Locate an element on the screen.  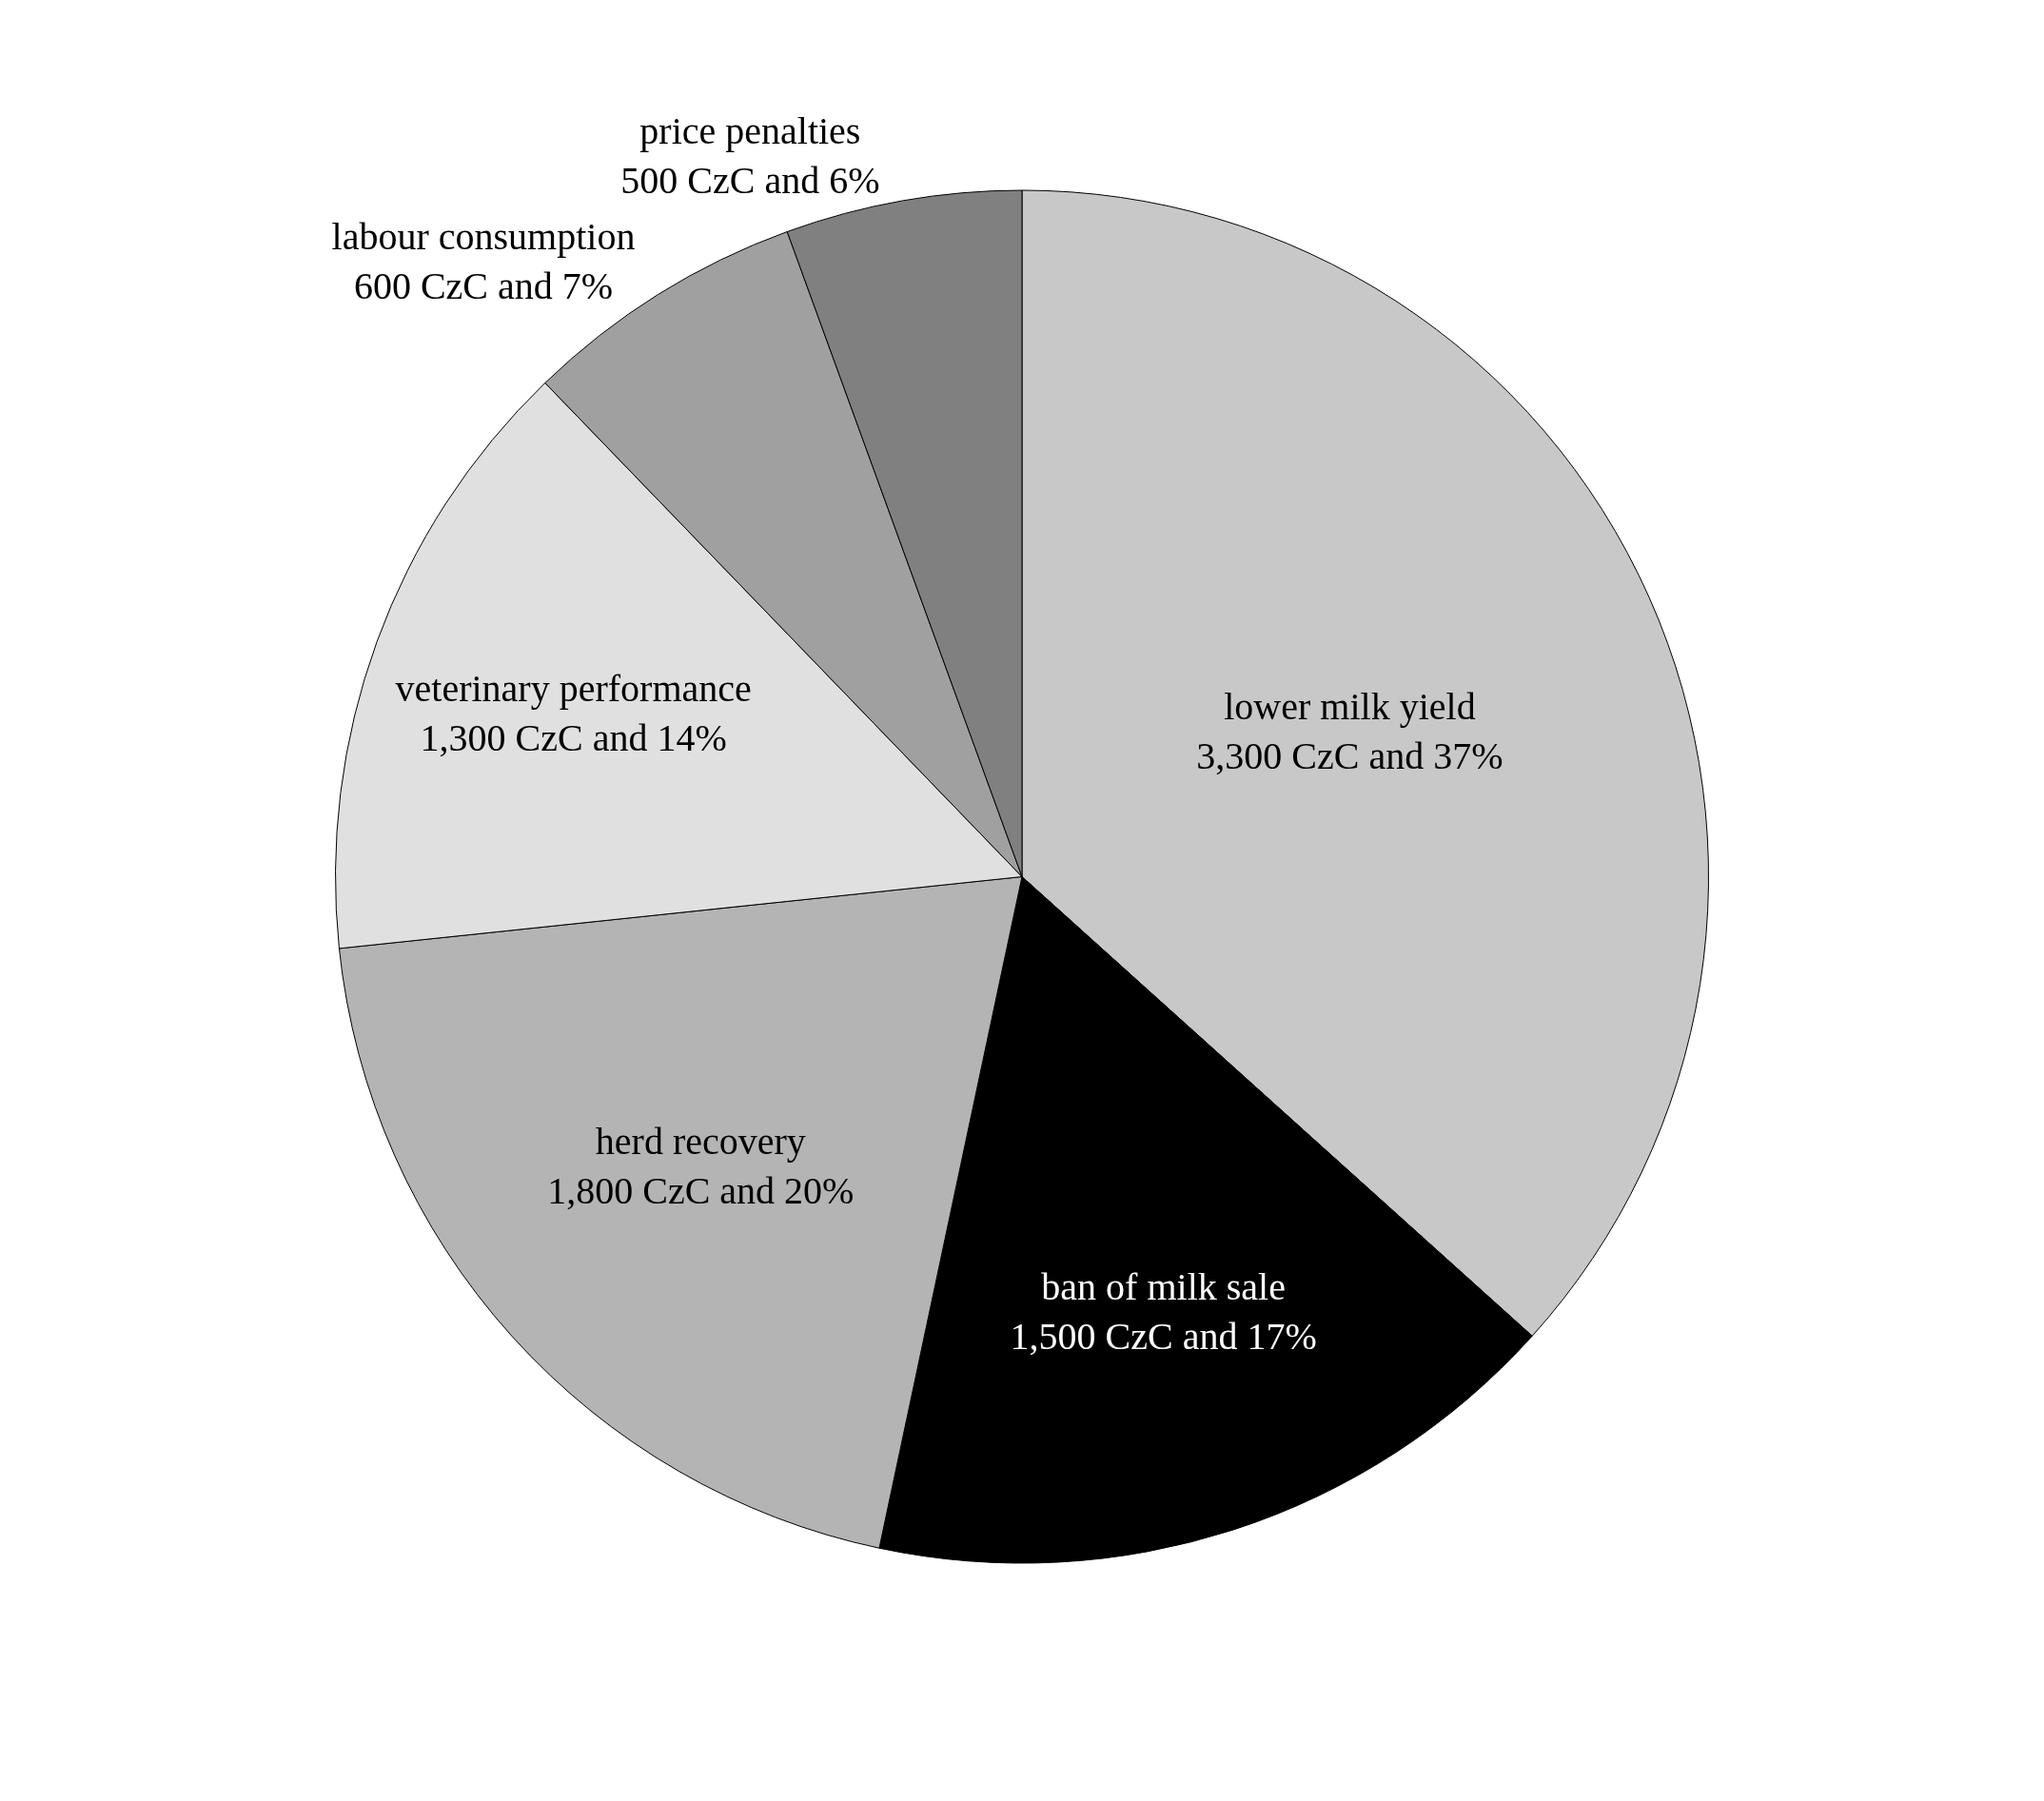
data-label: 1,300 CzC and 14% is located at coordinates (574, 738).